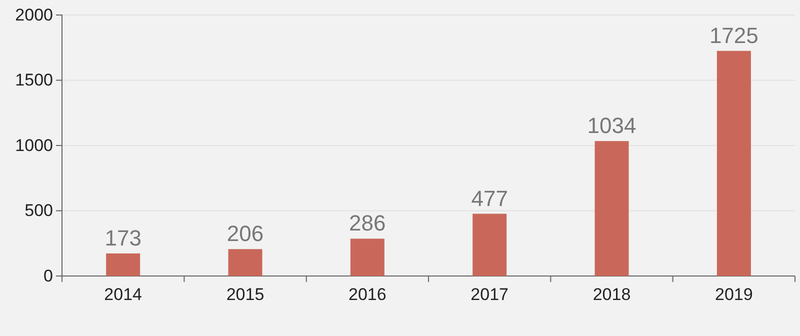  I want to click on data-label: 477, so click(489, 198).